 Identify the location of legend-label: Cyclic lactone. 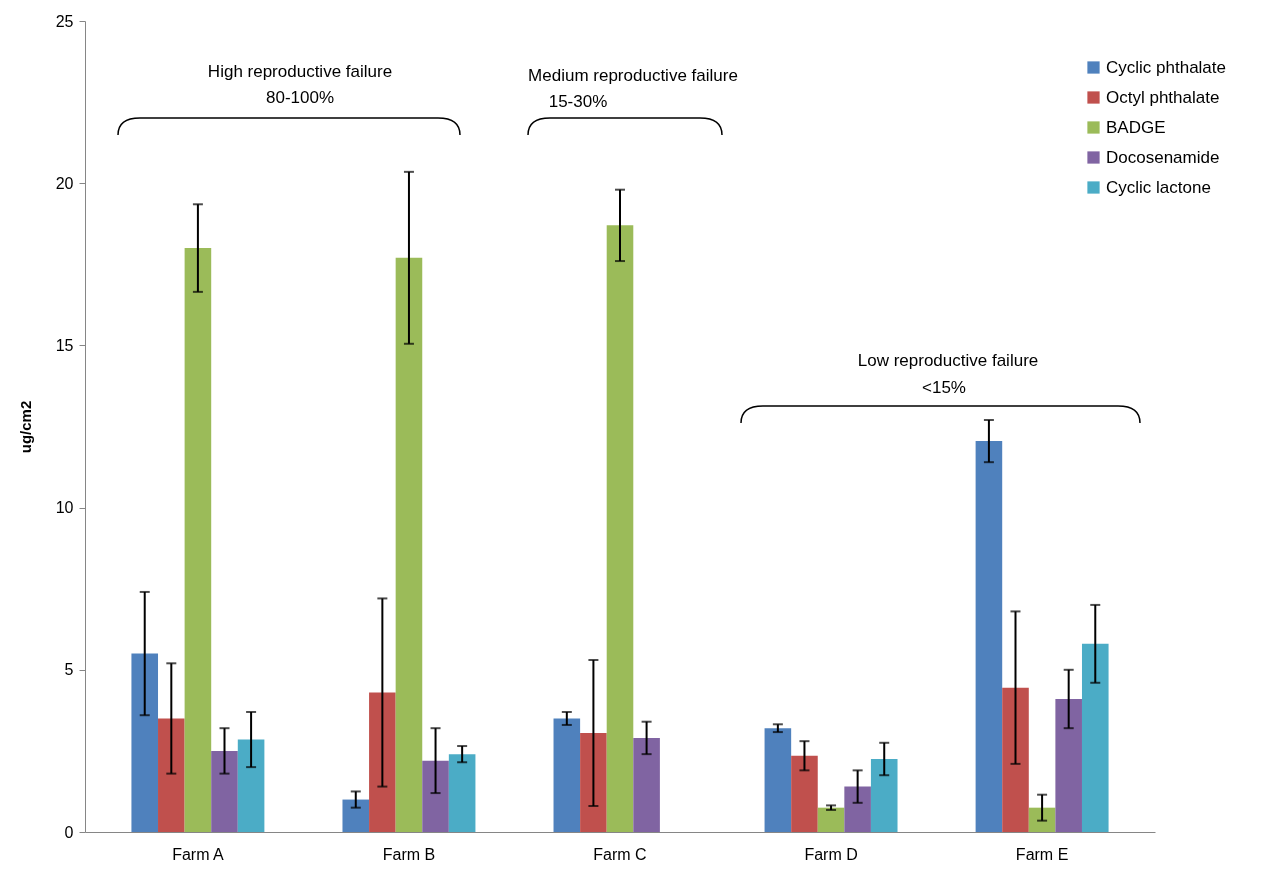
(1158, 187).